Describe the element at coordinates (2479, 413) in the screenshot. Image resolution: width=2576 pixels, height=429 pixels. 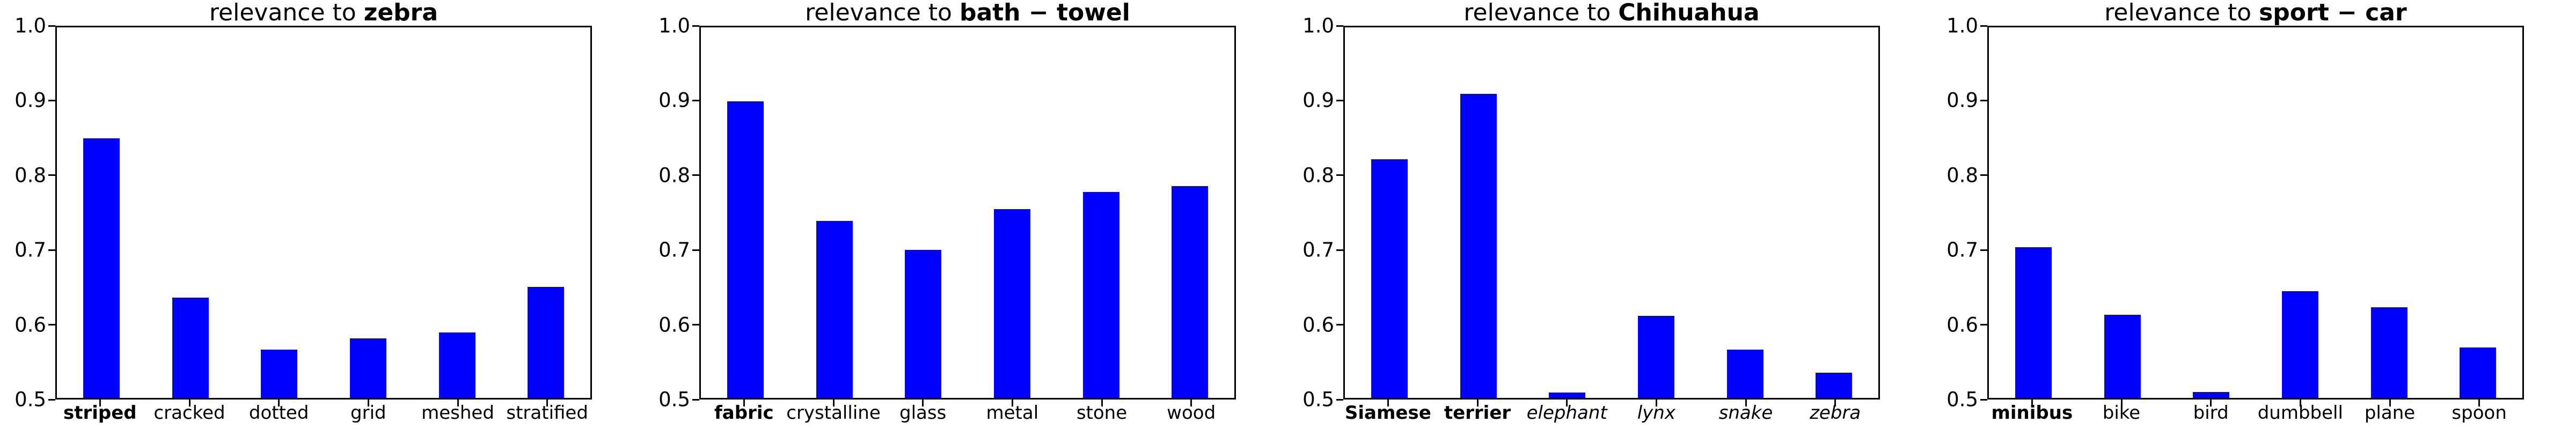
I see `x-axis-label-spoon: spoon` at that location.